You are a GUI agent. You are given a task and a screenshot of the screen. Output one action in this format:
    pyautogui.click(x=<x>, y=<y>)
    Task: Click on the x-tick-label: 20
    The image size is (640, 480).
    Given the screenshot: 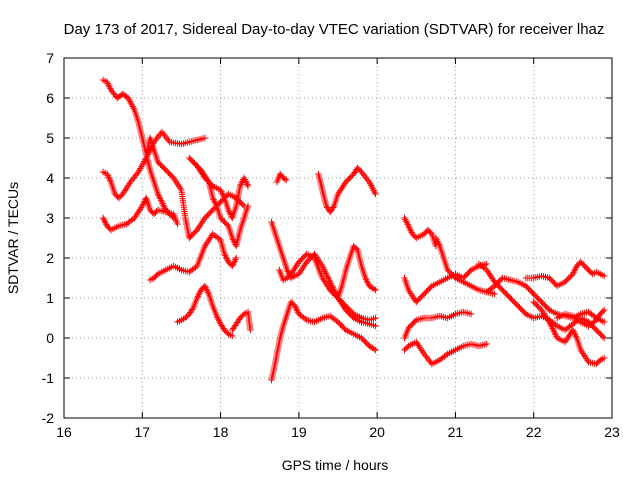 What is the action you would take?
    pyautogui.click(x=377, y=432)
    